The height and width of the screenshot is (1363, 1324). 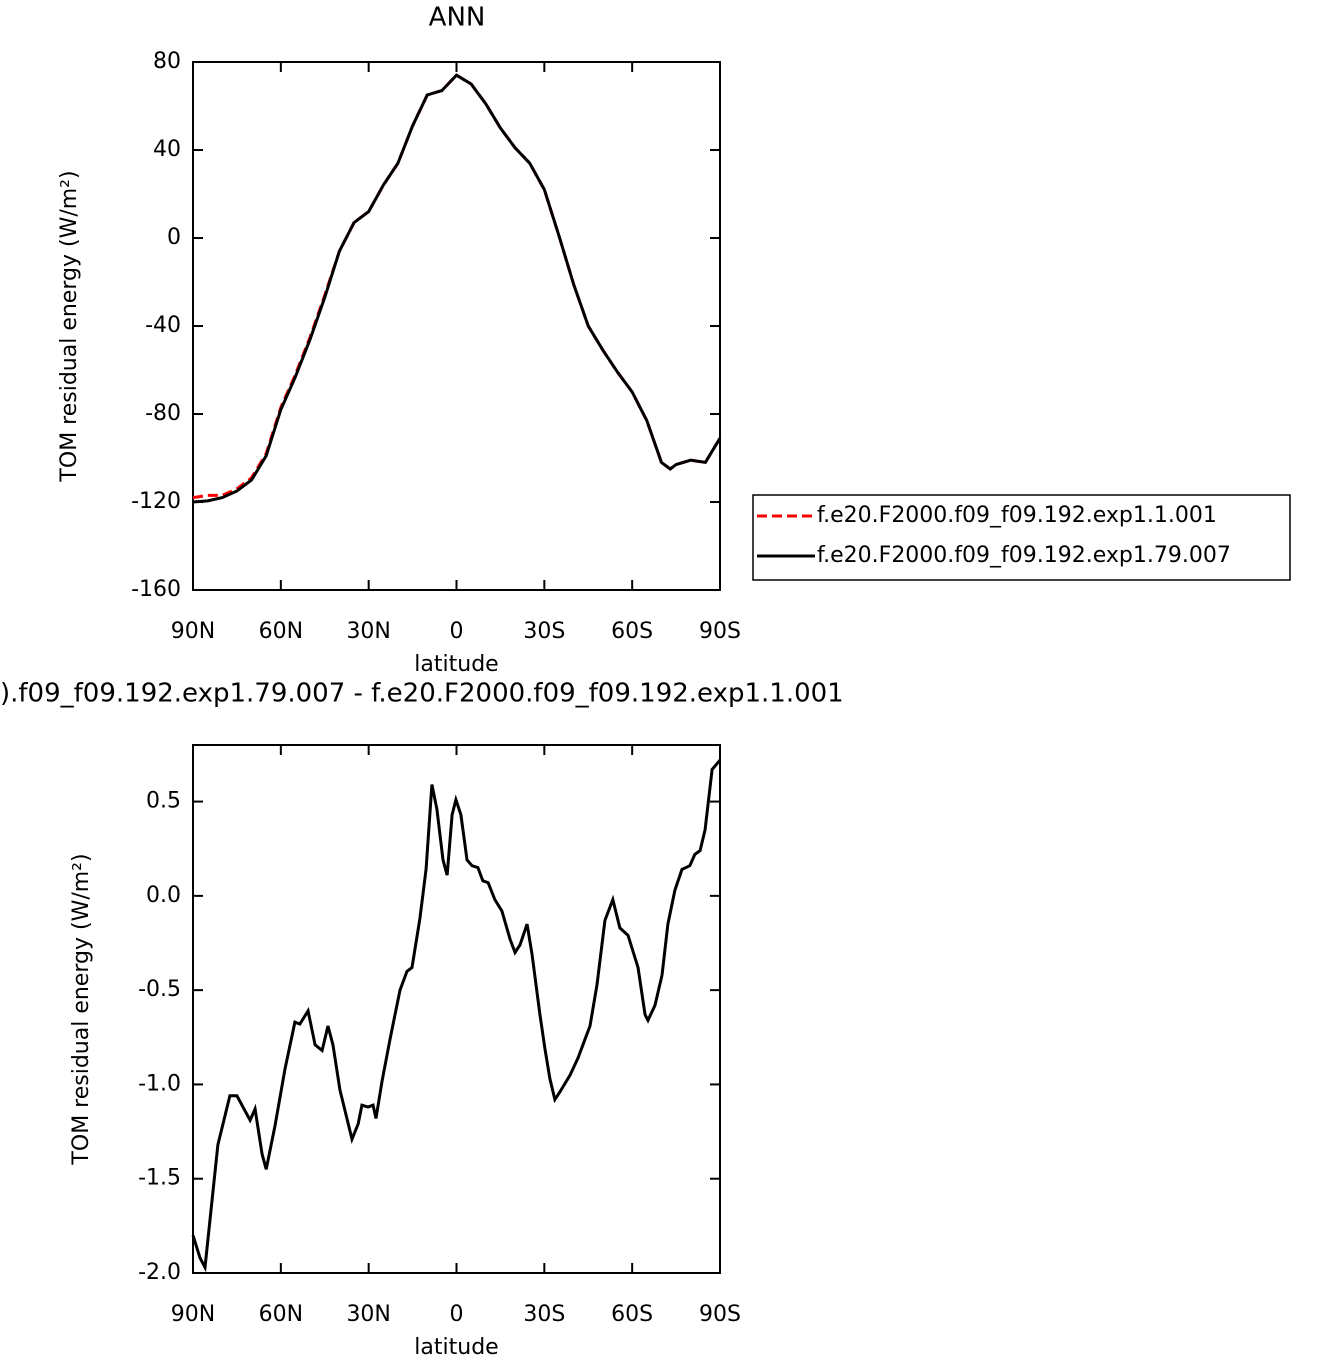 What do you see at coordinates (163, 895) in the screenshot?
I see `y-tick-label: 0.0` at bounding box center [163, 895].